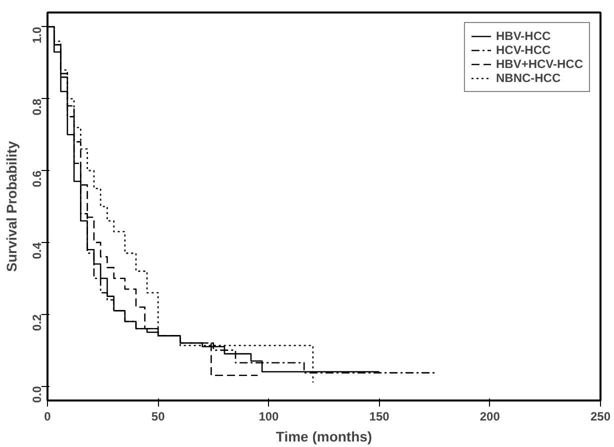  I want to click on legend-label: HCV-HCC, so click(523, 50).